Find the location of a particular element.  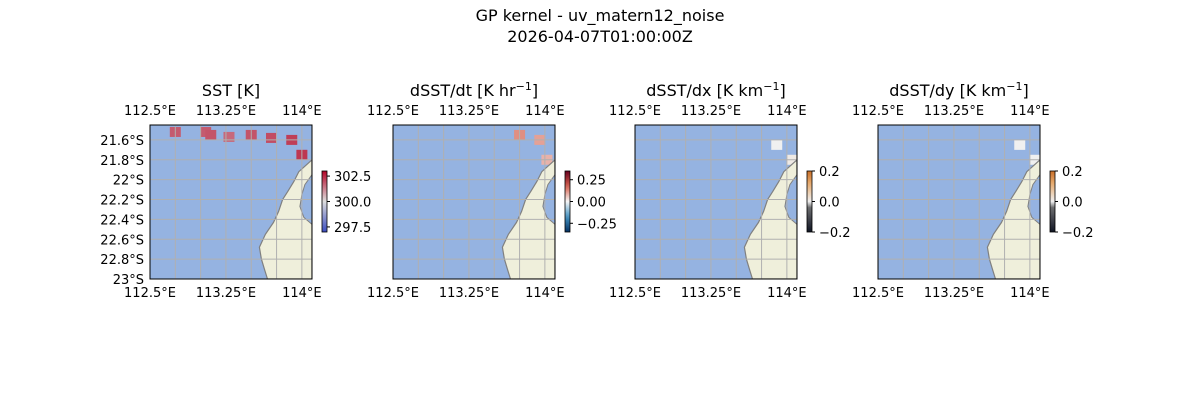

colorbar-tick-label: 300.0 is located at coordinates (352, 203).